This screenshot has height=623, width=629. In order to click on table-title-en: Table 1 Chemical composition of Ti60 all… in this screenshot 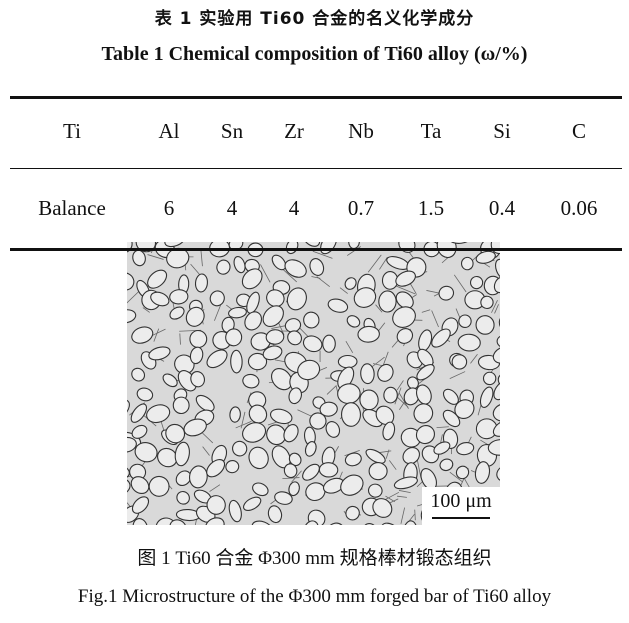, I will do `click(314, 54)`.